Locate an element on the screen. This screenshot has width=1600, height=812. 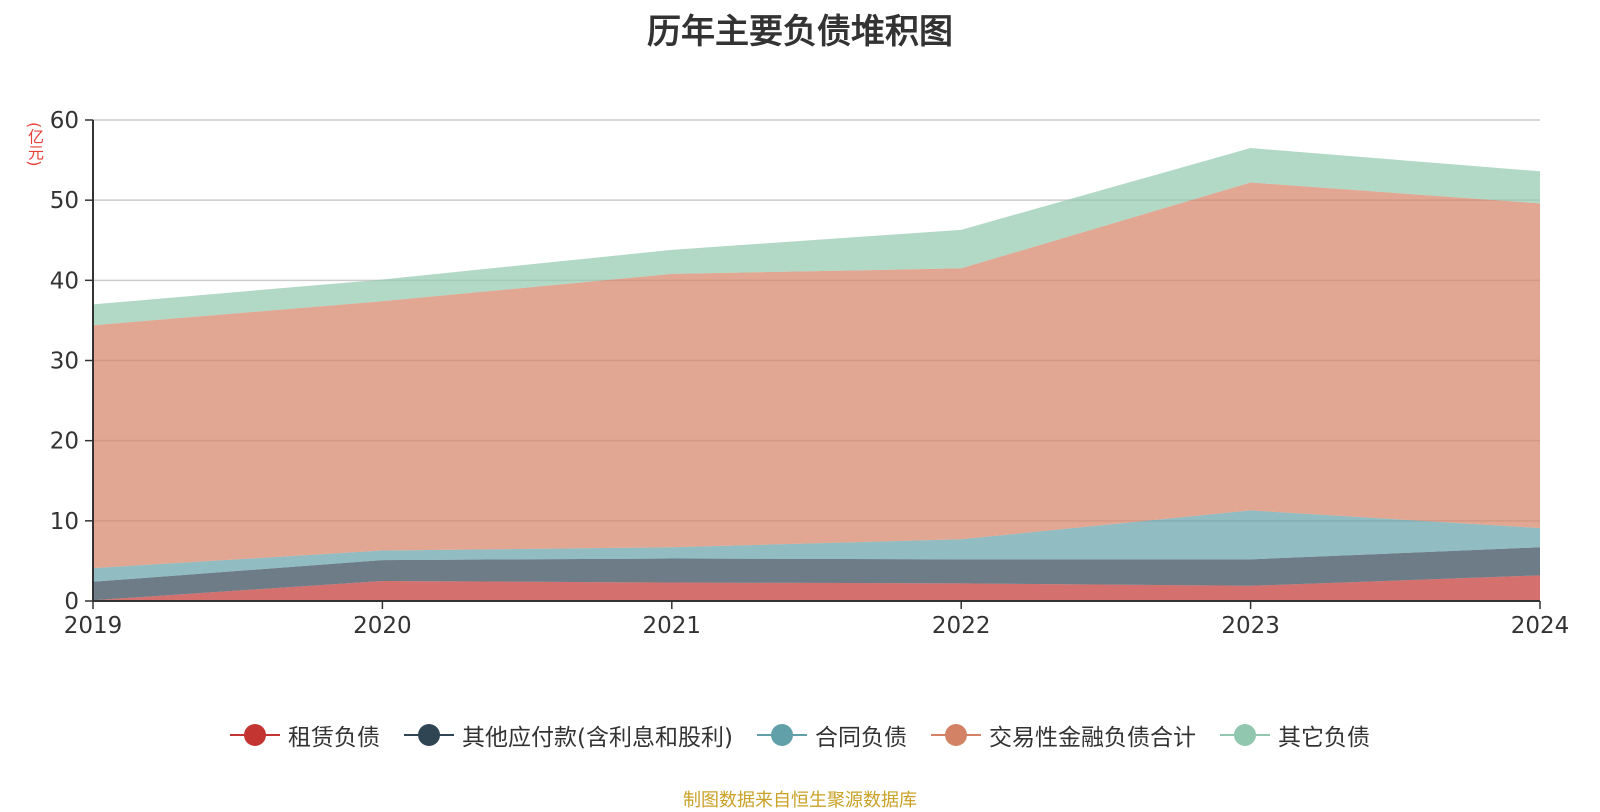
area-合同负债 is located at coordinates (816, 546).